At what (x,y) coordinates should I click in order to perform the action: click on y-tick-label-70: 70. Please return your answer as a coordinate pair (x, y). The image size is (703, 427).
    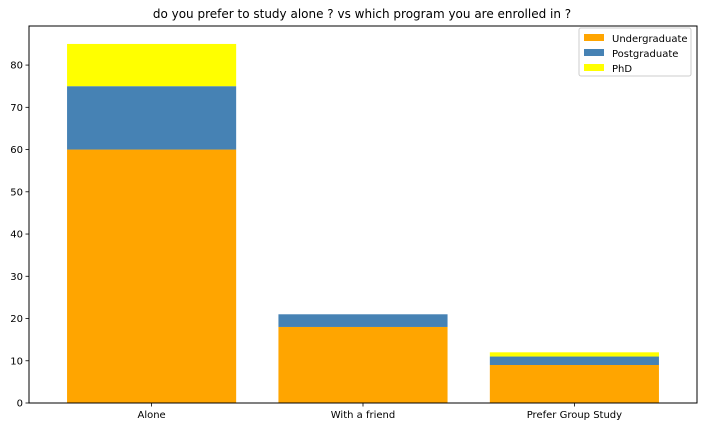
    Looking at the image, I should click on (16, 108).